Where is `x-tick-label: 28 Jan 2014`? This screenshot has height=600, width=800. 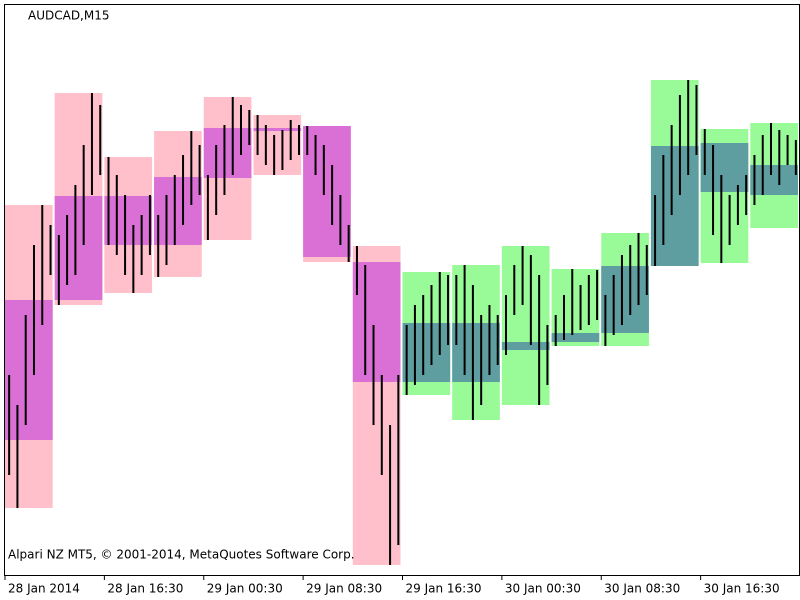 x-tick-label: 28 Jan 2014 is located at coordinates (44, 589).